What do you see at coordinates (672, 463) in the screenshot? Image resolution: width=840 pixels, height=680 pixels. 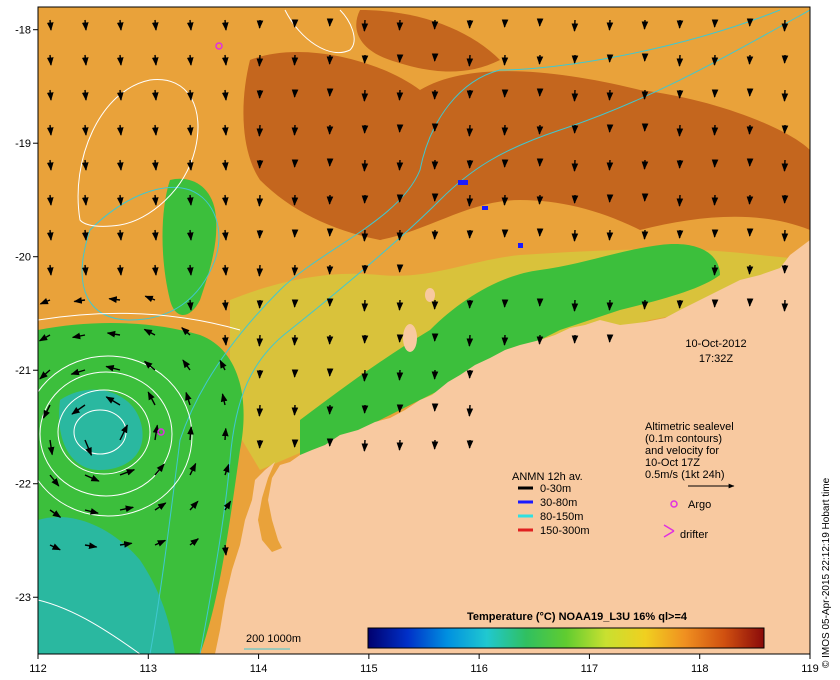 I see `altimetry-line: 10-Oct 17Z` at bounding box center [672, 463].